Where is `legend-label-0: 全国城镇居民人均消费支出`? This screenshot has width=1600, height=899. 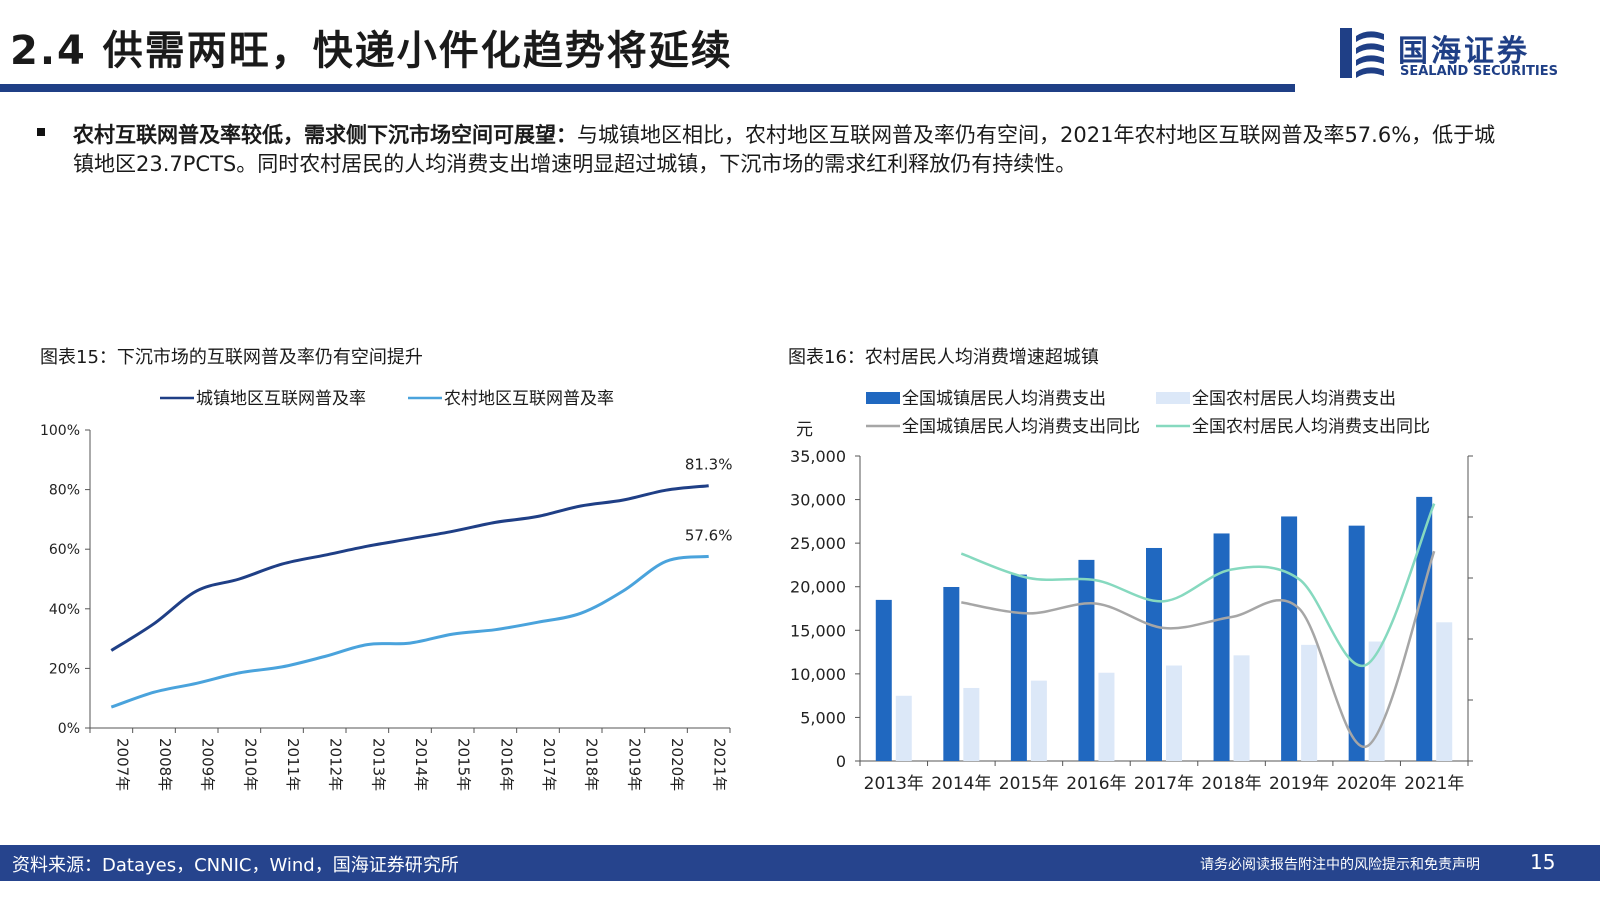
legend-label-0: 全国城镇居民人均消费支出 is located at coordinates (1004, 399).